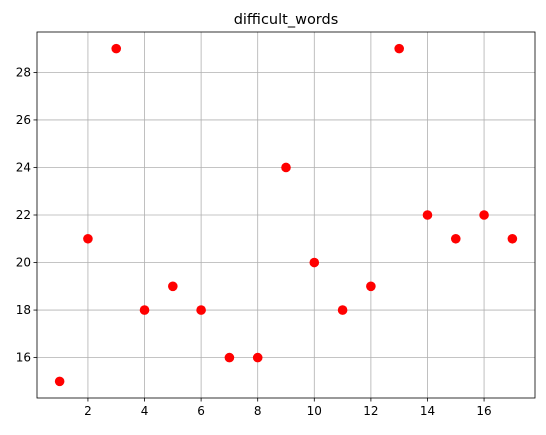  Describe the element at coordinates (23, 310) in the screenshot. I see `y-tick-label: 18` at that location.